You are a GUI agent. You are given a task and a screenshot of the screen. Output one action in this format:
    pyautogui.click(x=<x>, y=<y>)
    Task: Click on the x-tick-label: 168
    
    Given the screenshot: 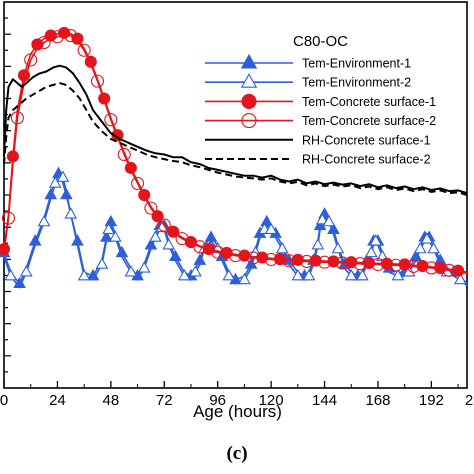 What is the action you would take?
    pyautogui.click(x=377, y=400)
    